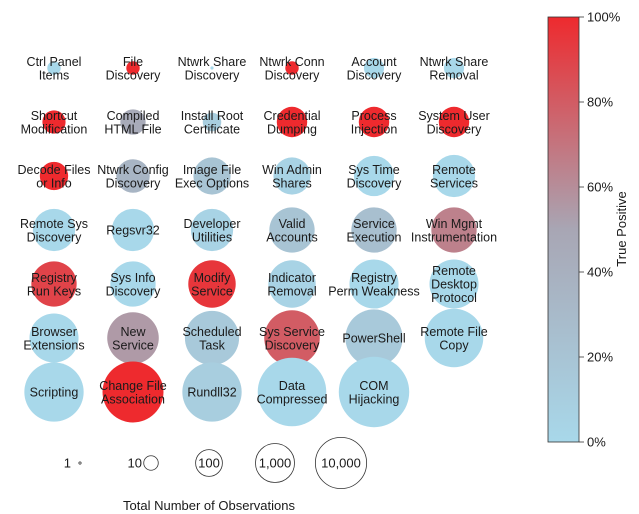 The height and width of the screenshot is (514, 639). I want to click on colorbar-tick-label: 60%, so click(600, 187).